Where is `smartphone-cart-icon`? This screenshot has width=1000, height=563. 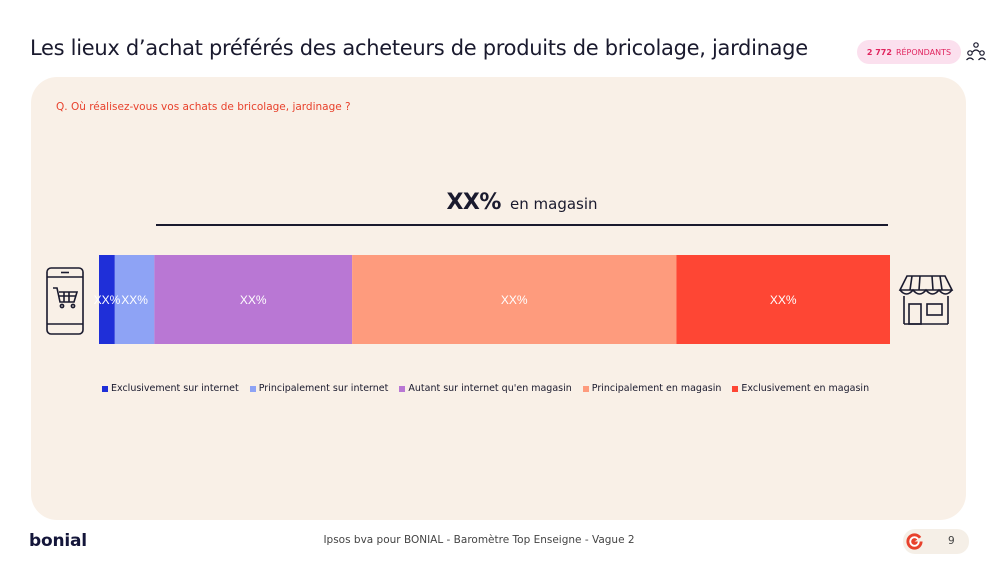
smartphone-cart-icon is located at coordinates (65, 301).